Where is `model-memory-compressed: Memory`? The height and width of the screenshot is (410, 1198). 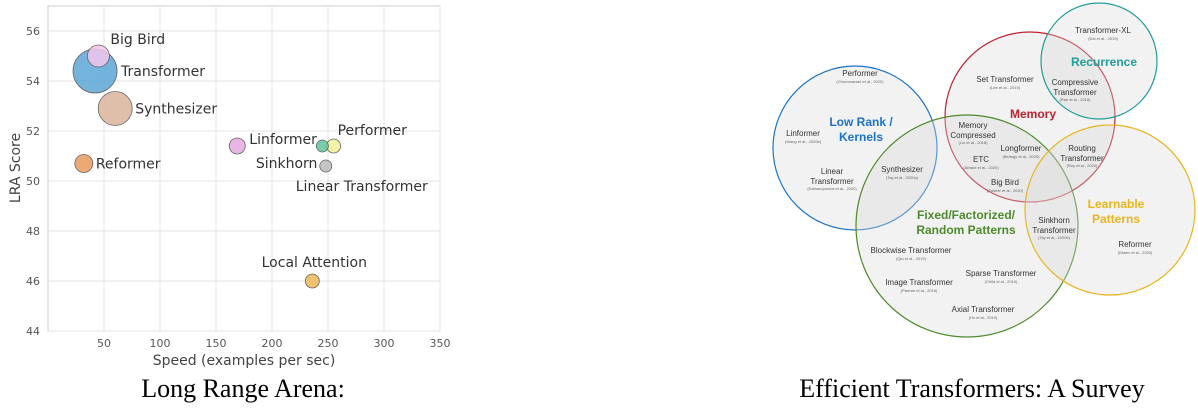
model-memory-compressed: Memory is located at coordinates (973, 125).